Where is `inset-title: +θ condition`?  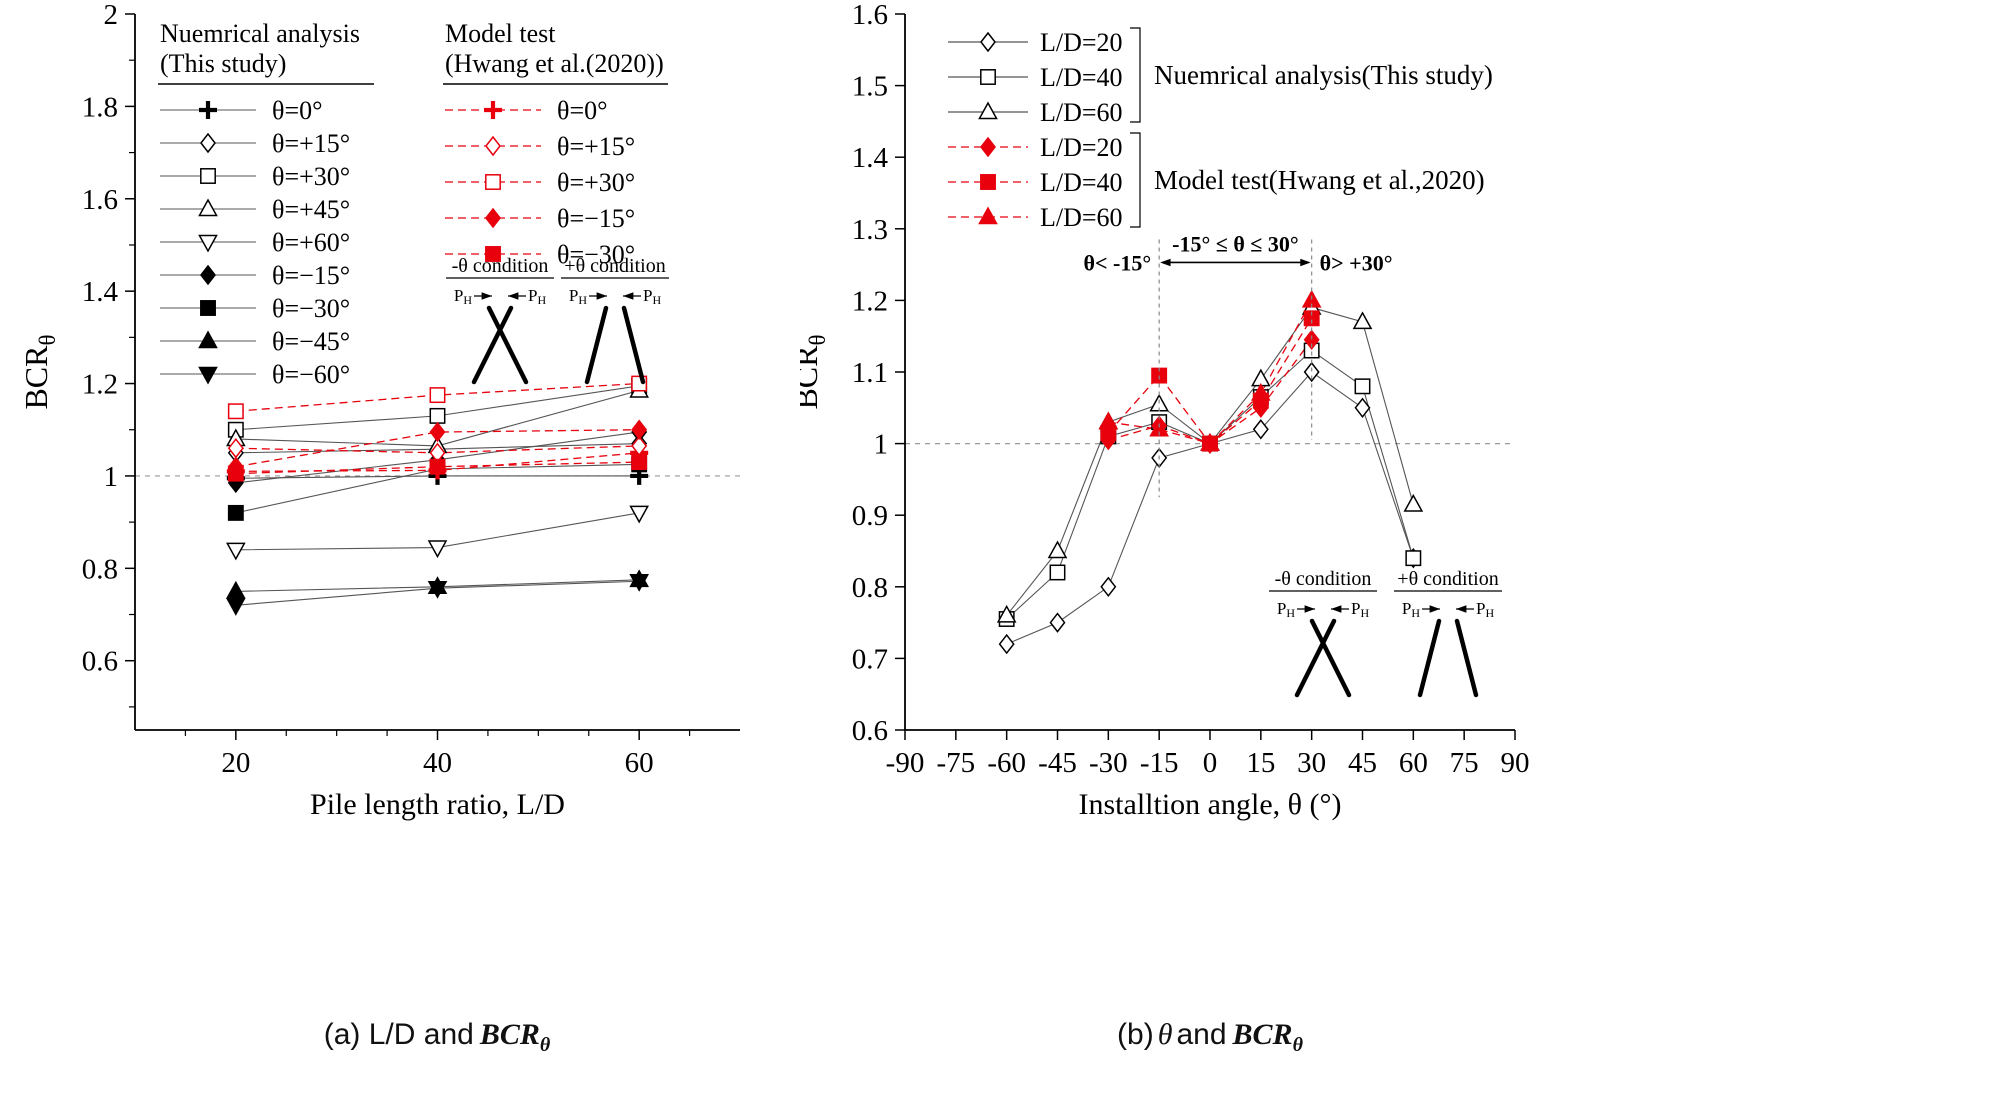
inset-title: +θ condition is located at coordinates (1447, 579).